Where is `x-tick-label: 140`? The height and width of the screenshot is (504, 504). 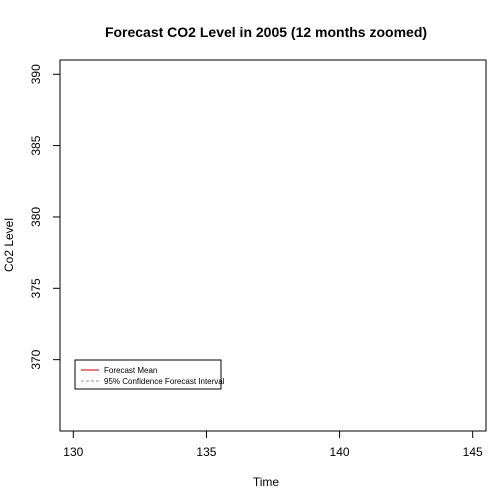
x-tick-label: 140 is located at coordinates (340, 452).